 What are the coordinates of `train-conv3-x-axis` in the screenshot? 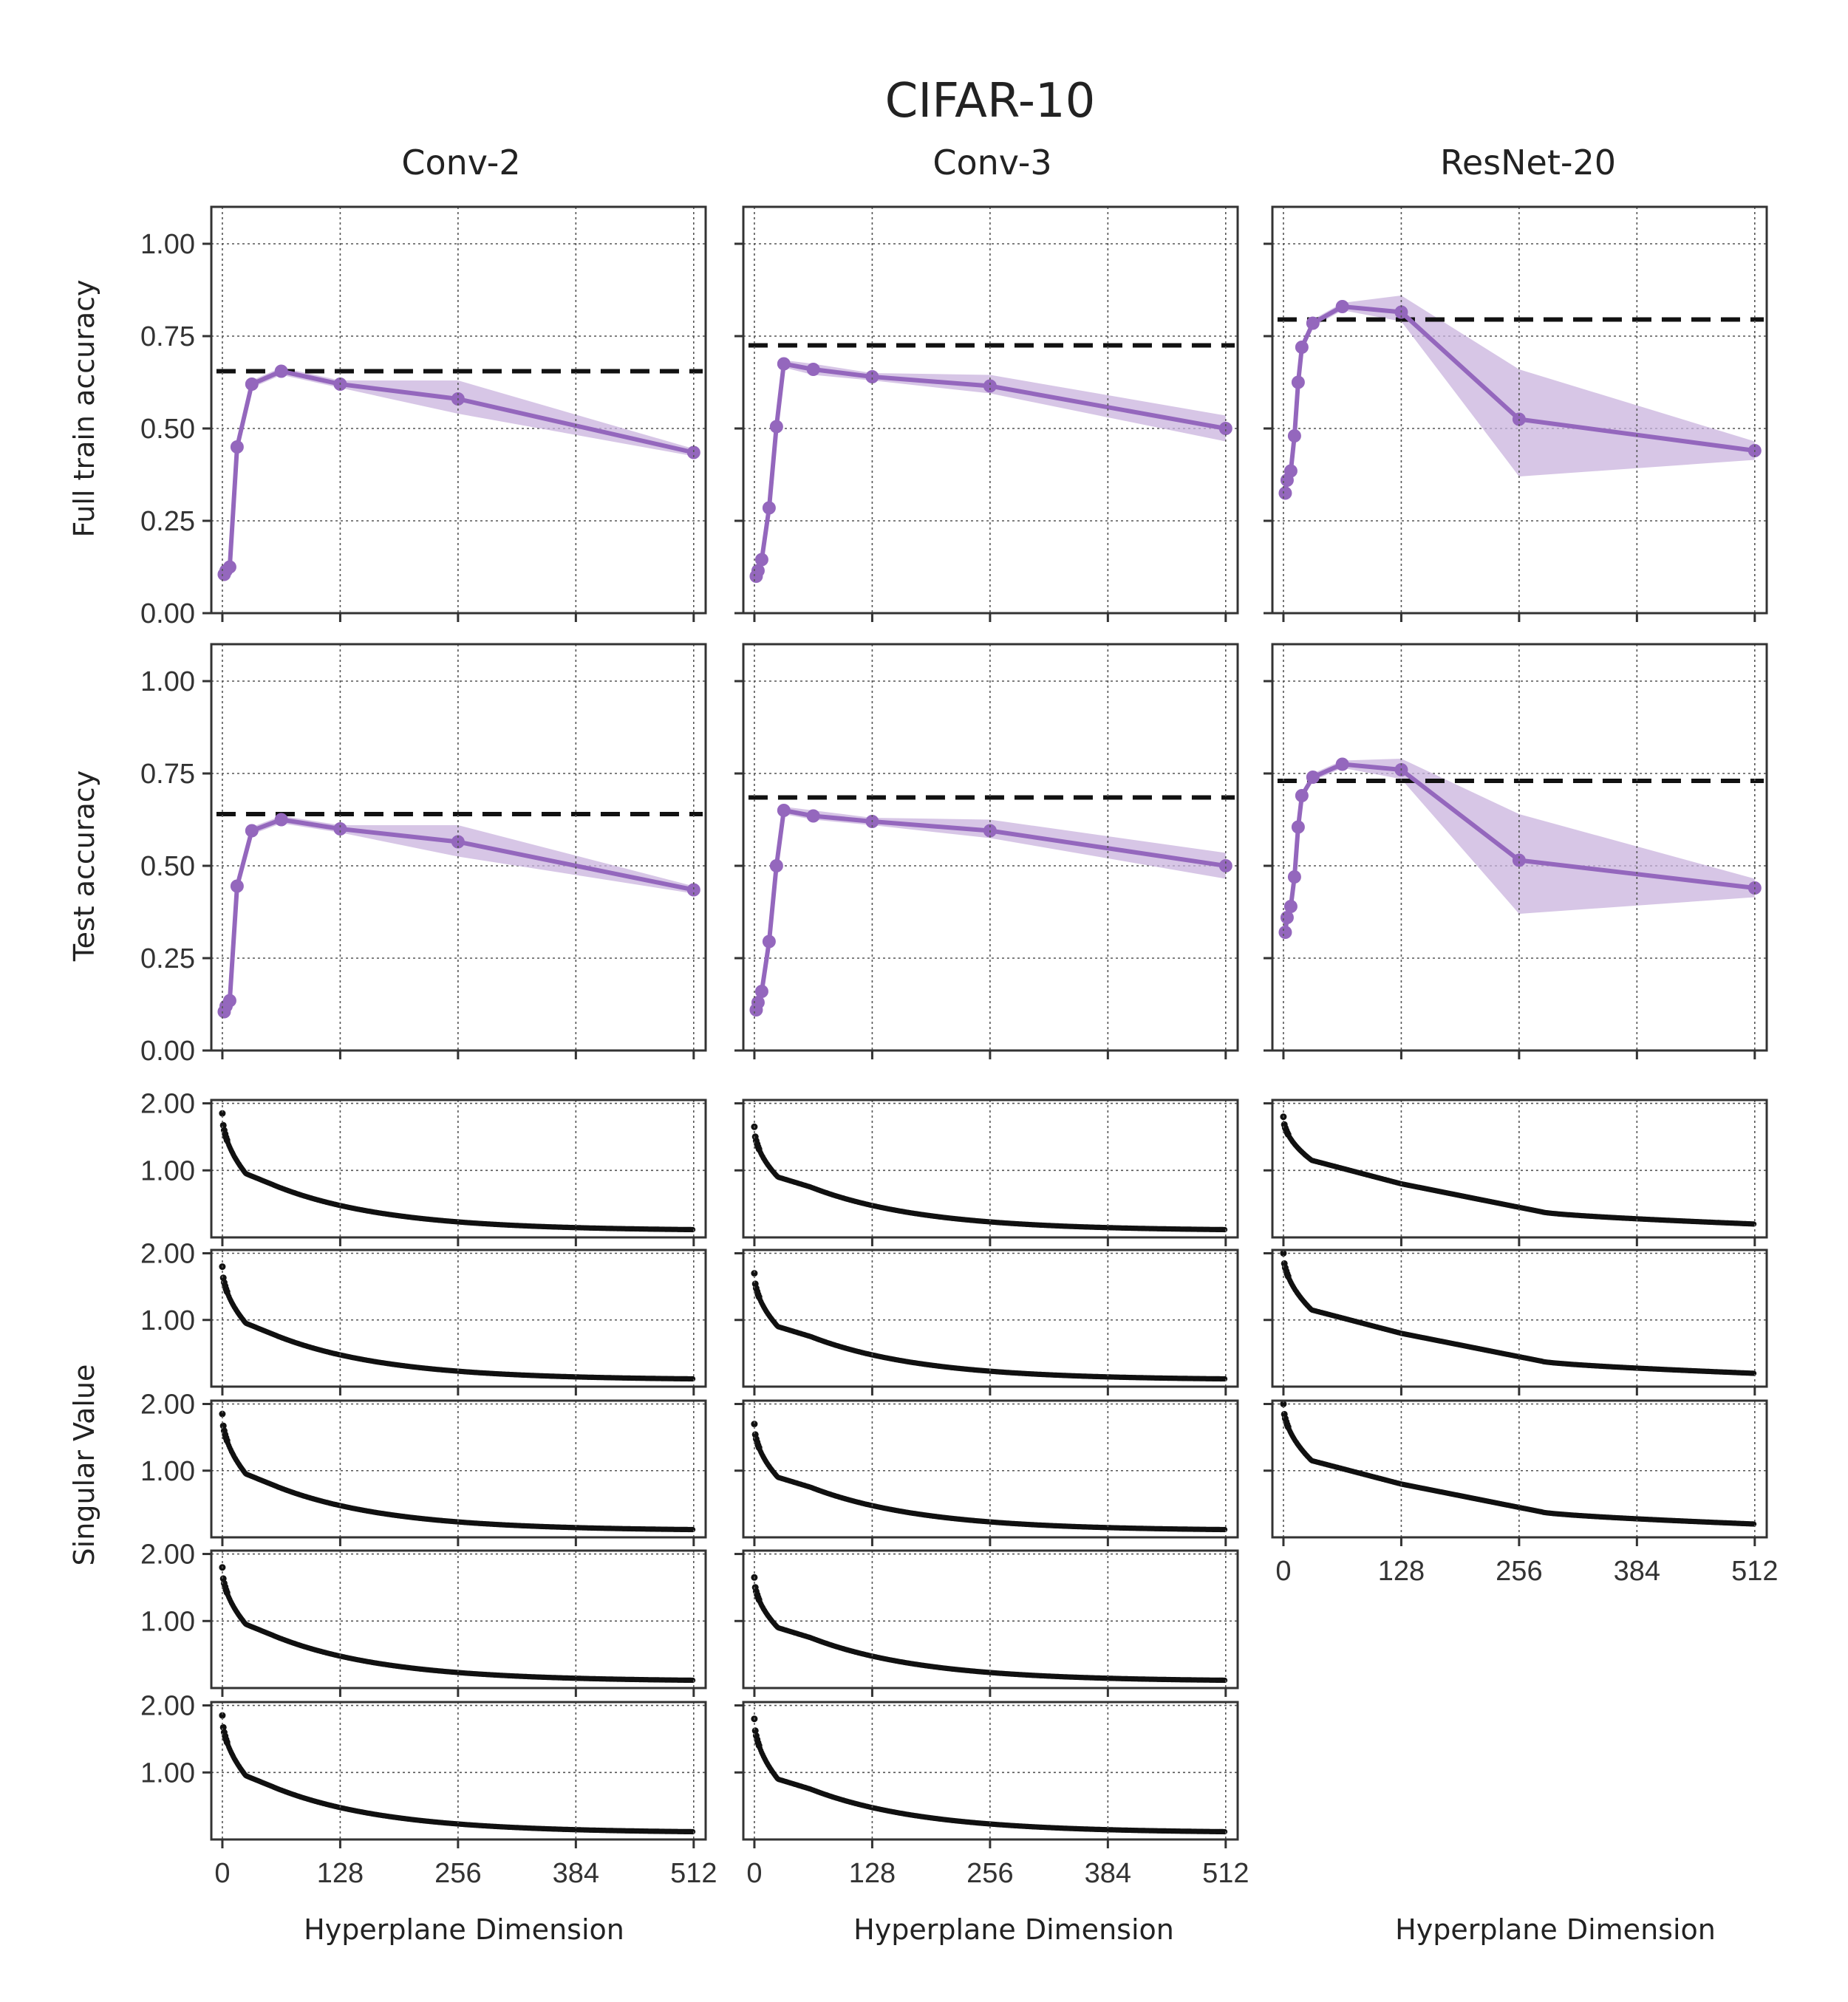 It's located at (990, 415).